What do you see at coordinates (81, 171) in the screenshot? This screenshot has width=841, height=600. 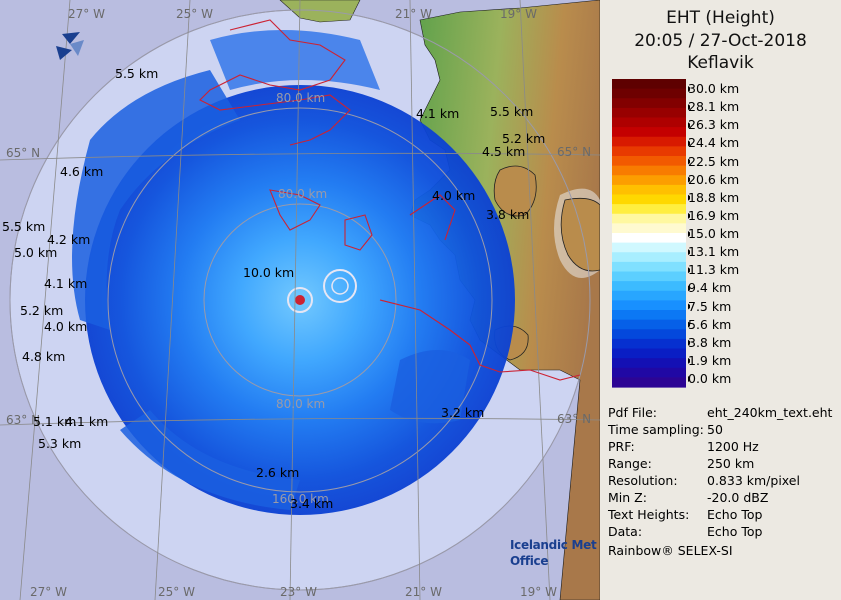 I see `height-label: 4.6 km` at bounding box center [81, 171].